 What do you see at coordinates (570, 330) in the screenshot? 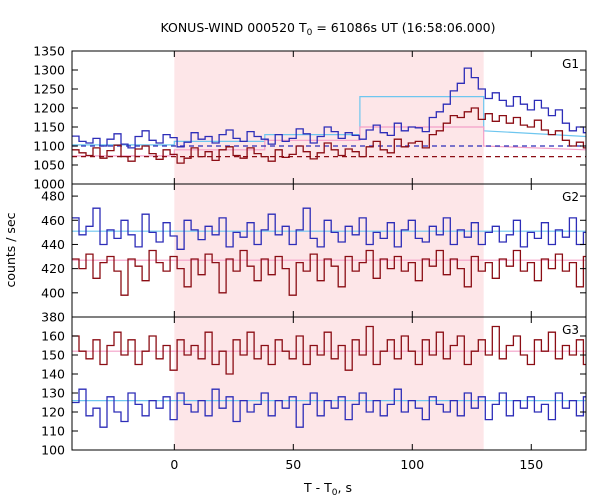
I see `panel-label: G3` at bounding box center [570, 330].